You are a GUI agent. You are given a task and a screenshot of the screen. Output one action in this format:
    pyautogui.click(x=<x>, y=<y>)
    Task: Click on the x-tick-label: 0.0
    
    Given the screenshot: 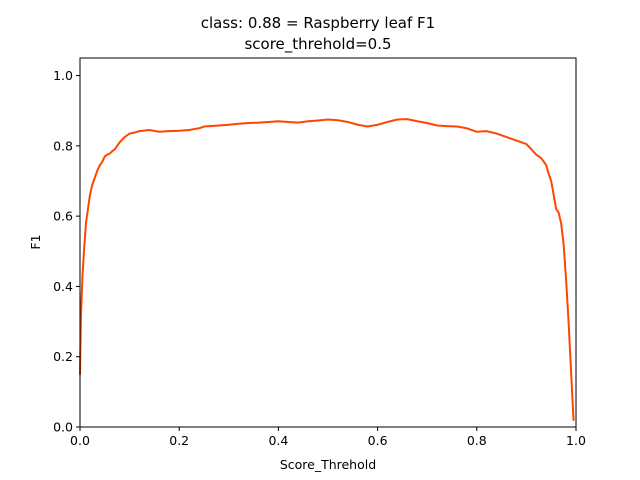 What is the action you would take?
    pyautogui.click(x=80, y=440)
    